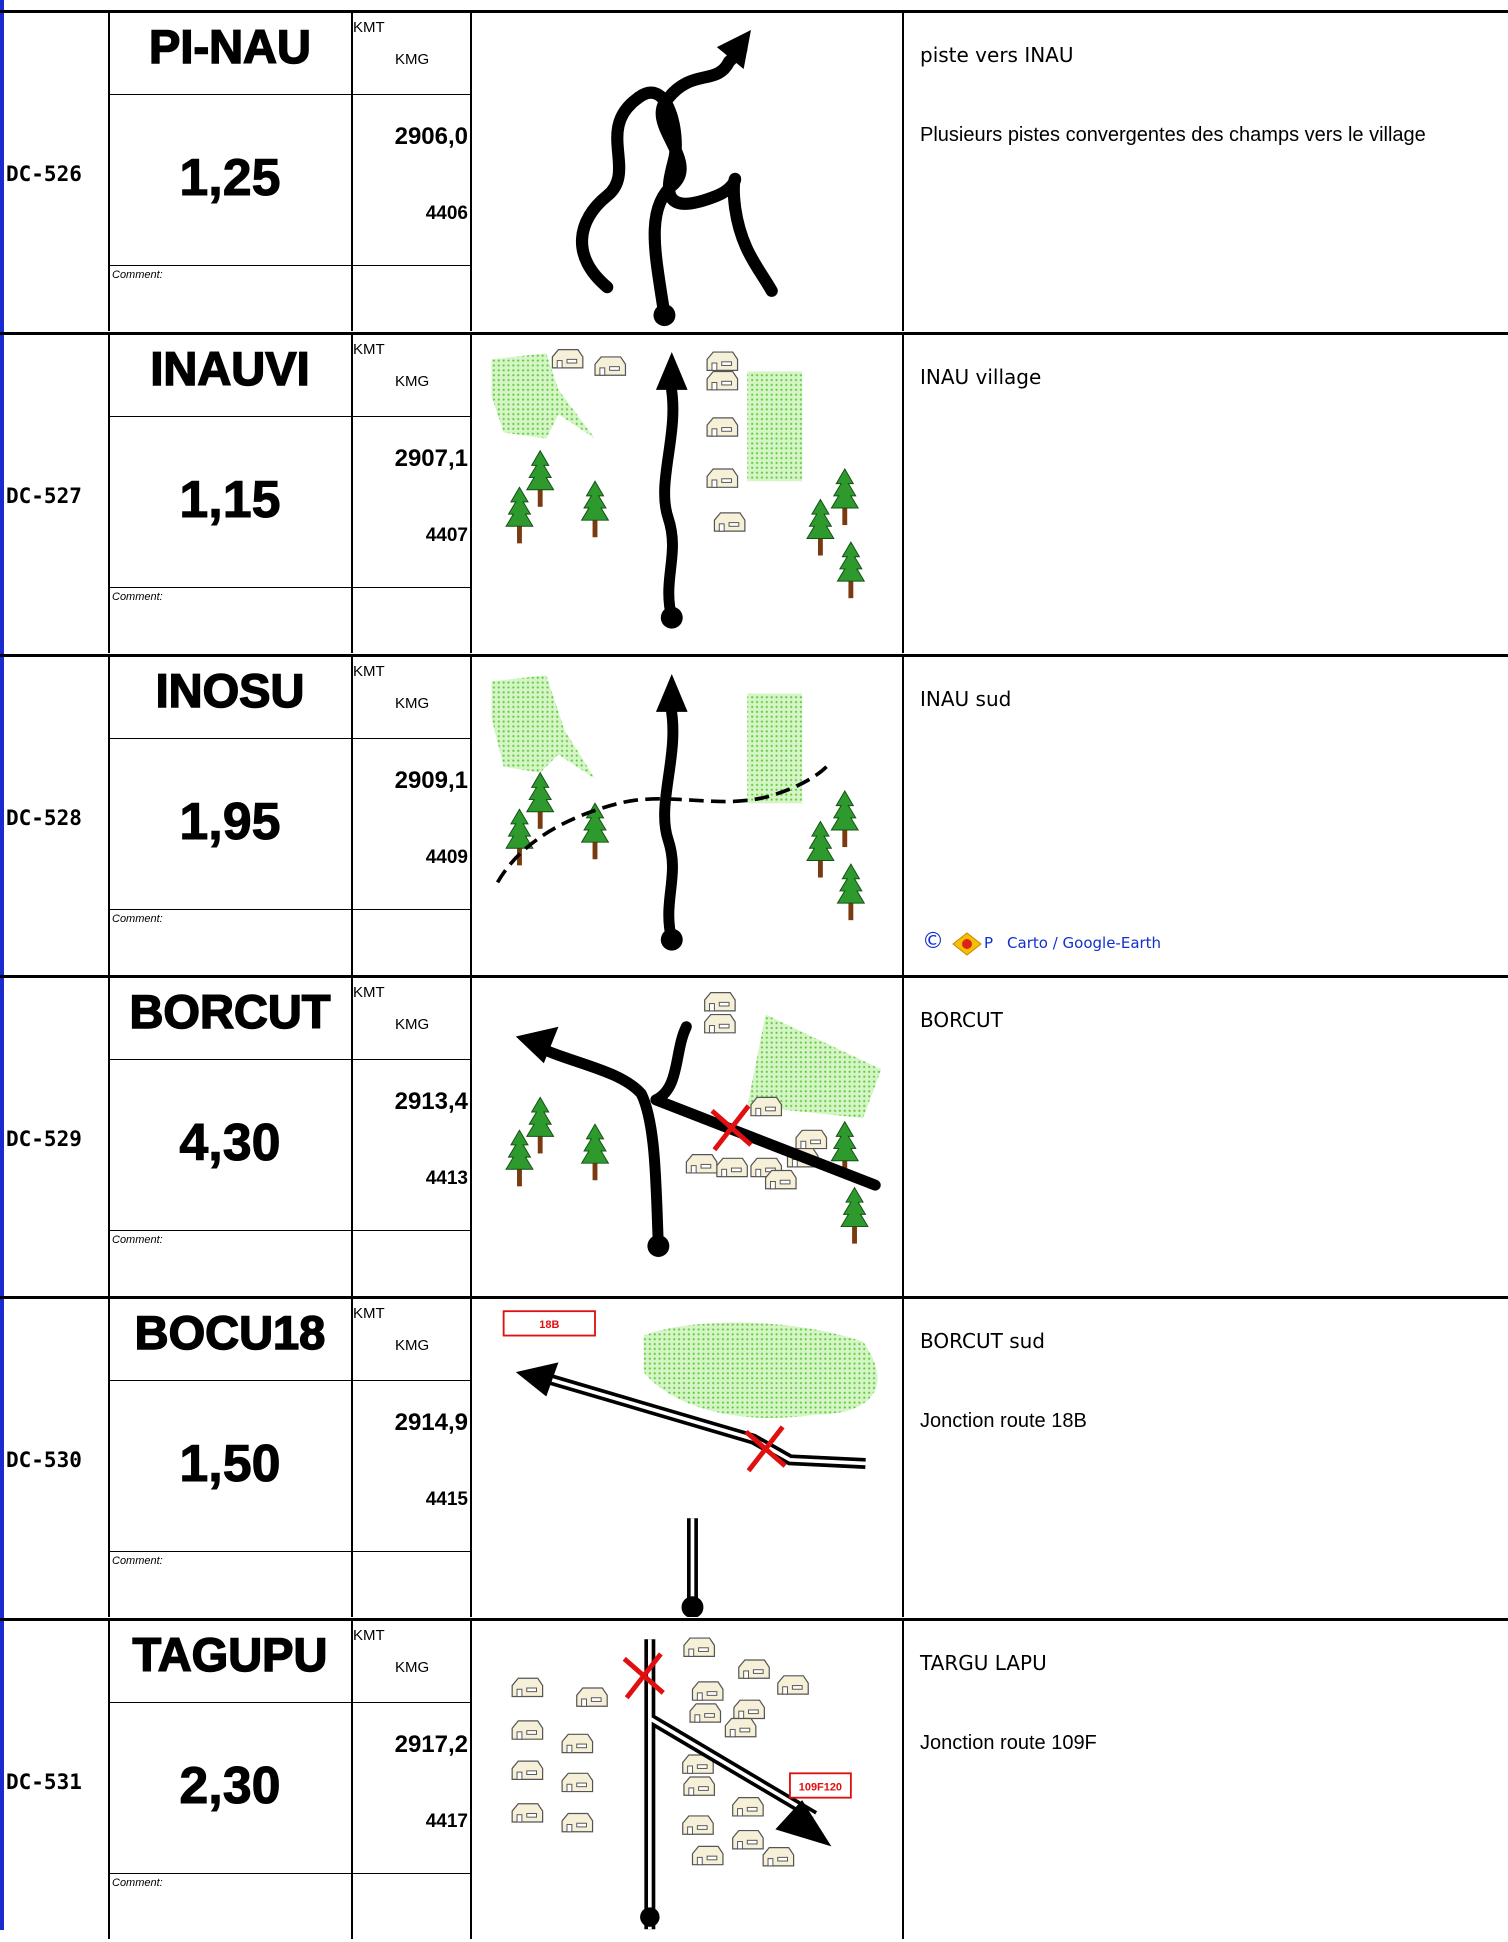 This screenshot has height=1942, width=1508. Describe the element at coordinates (230, 1654) in the screenshot. I see `stage-name: TAGUPU` at that location.